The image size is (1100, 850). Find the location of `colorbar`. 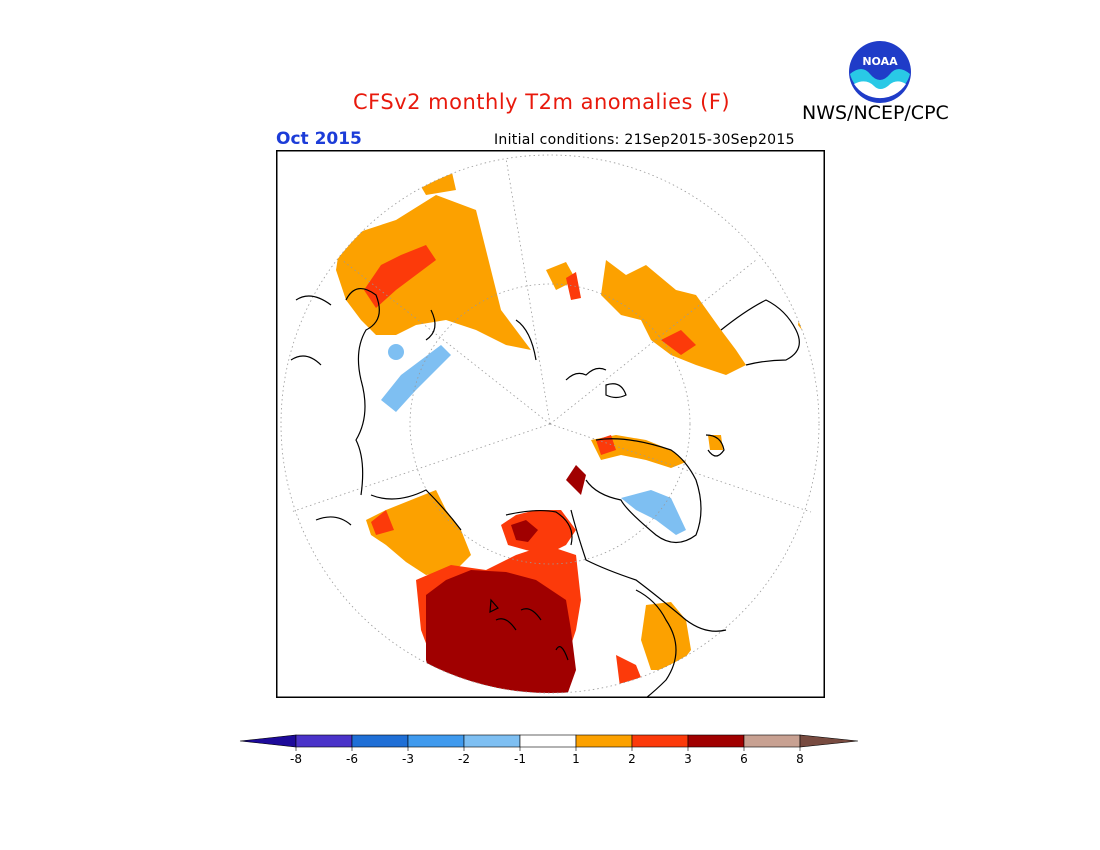

colorbar is located at coordinates (549, 742).